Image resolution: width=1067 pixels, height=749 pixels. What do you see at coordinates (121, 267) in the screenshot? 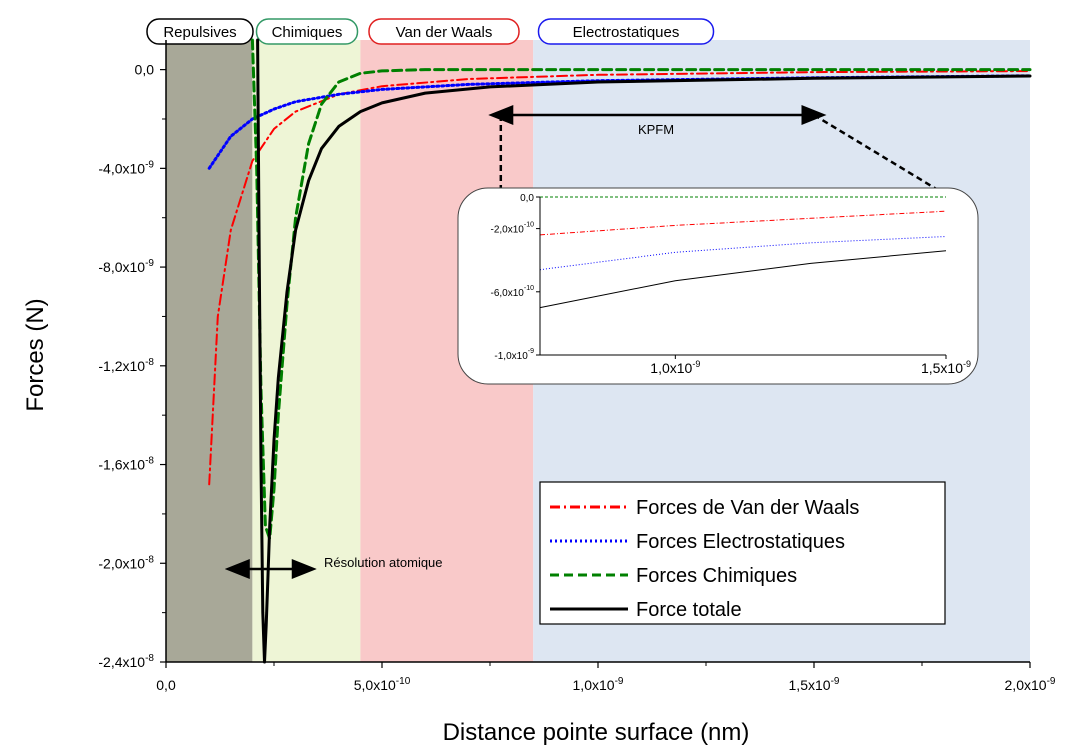
I see `y-tick-label-mantissa: -8,0x10` at bounding box center [121, 267].